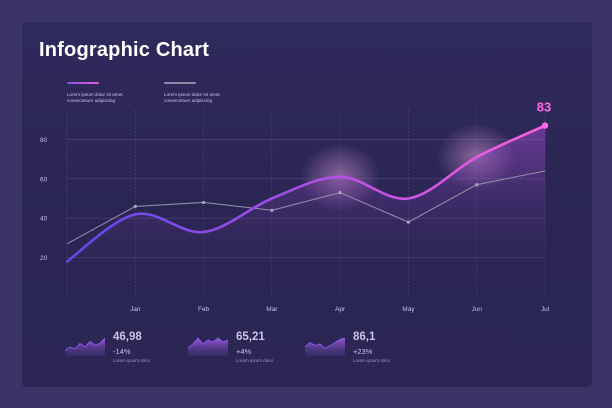 The height and width of the screenshot is (408, 612). Describe the element at coordinates (544, 107) in the screenshot. I see `highlight-value-label: 83` at that location.